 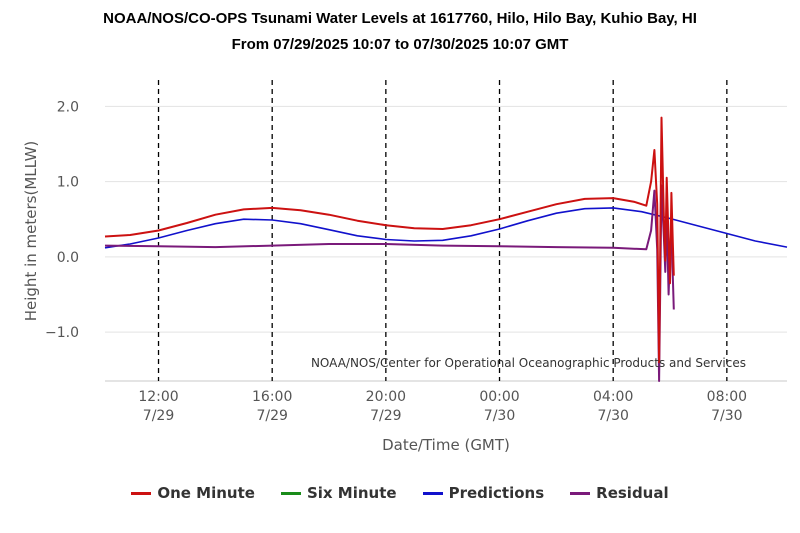 I want to click on x-tick-time-label: 00:00, so click(x=499, y=397).